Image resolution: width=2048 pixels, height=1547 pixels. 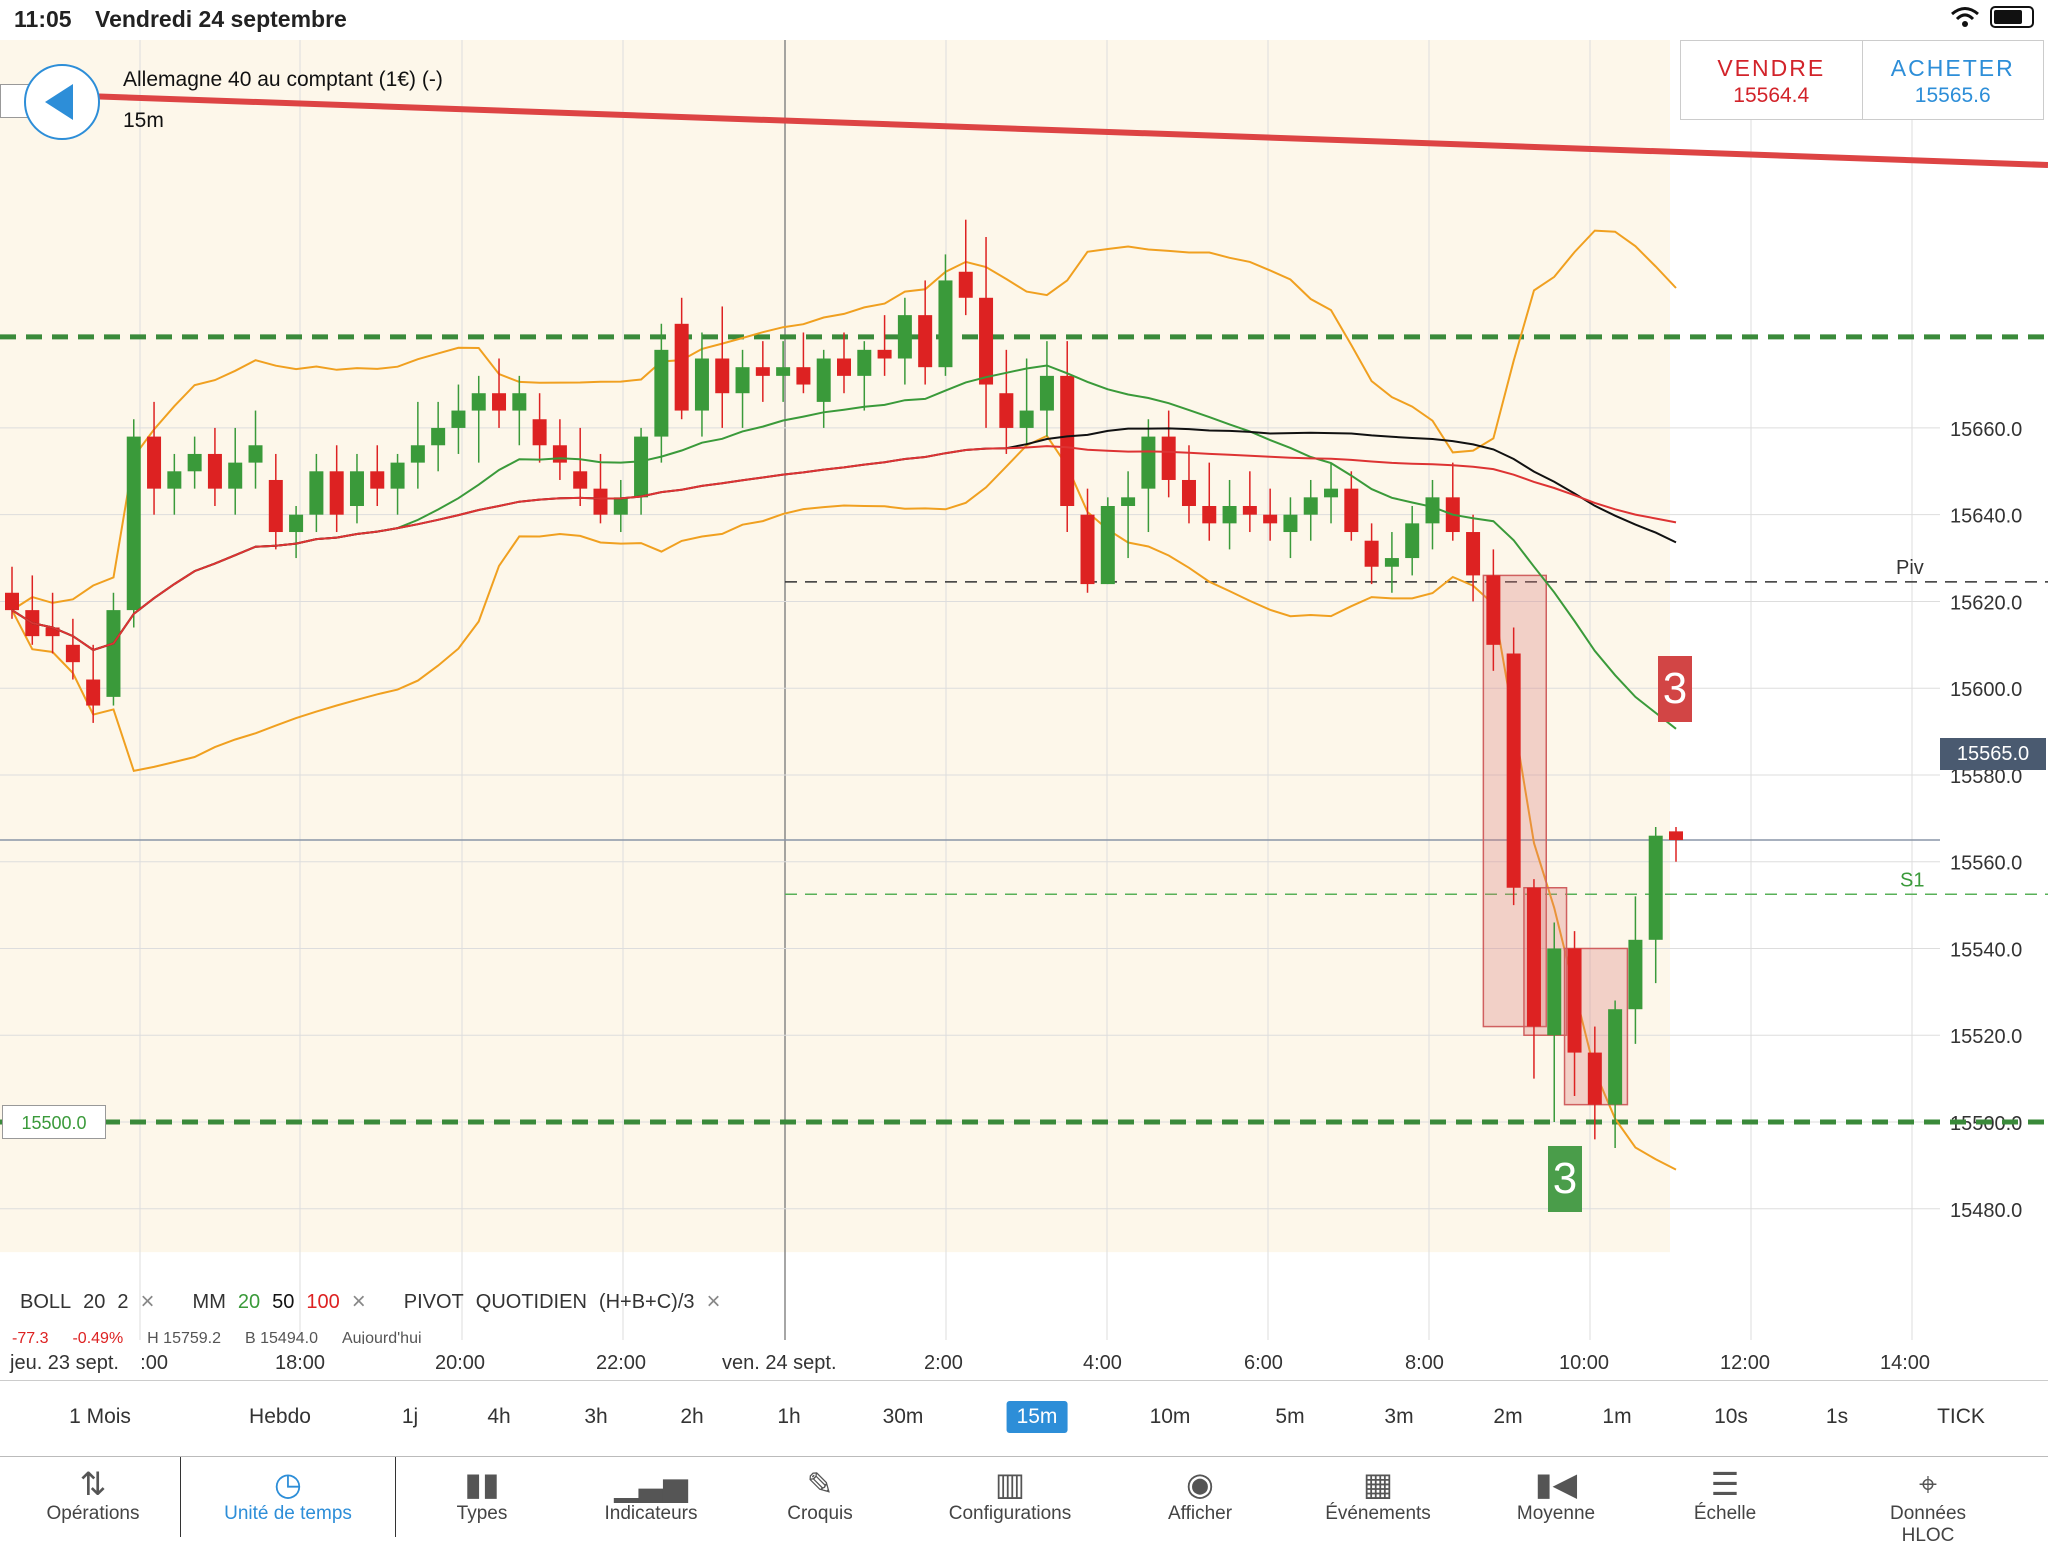 What do you see at coordinates (1010, 1513) in the screenshot?
I see `nav-label: Configurations` at bounding box center [1010, 1513].